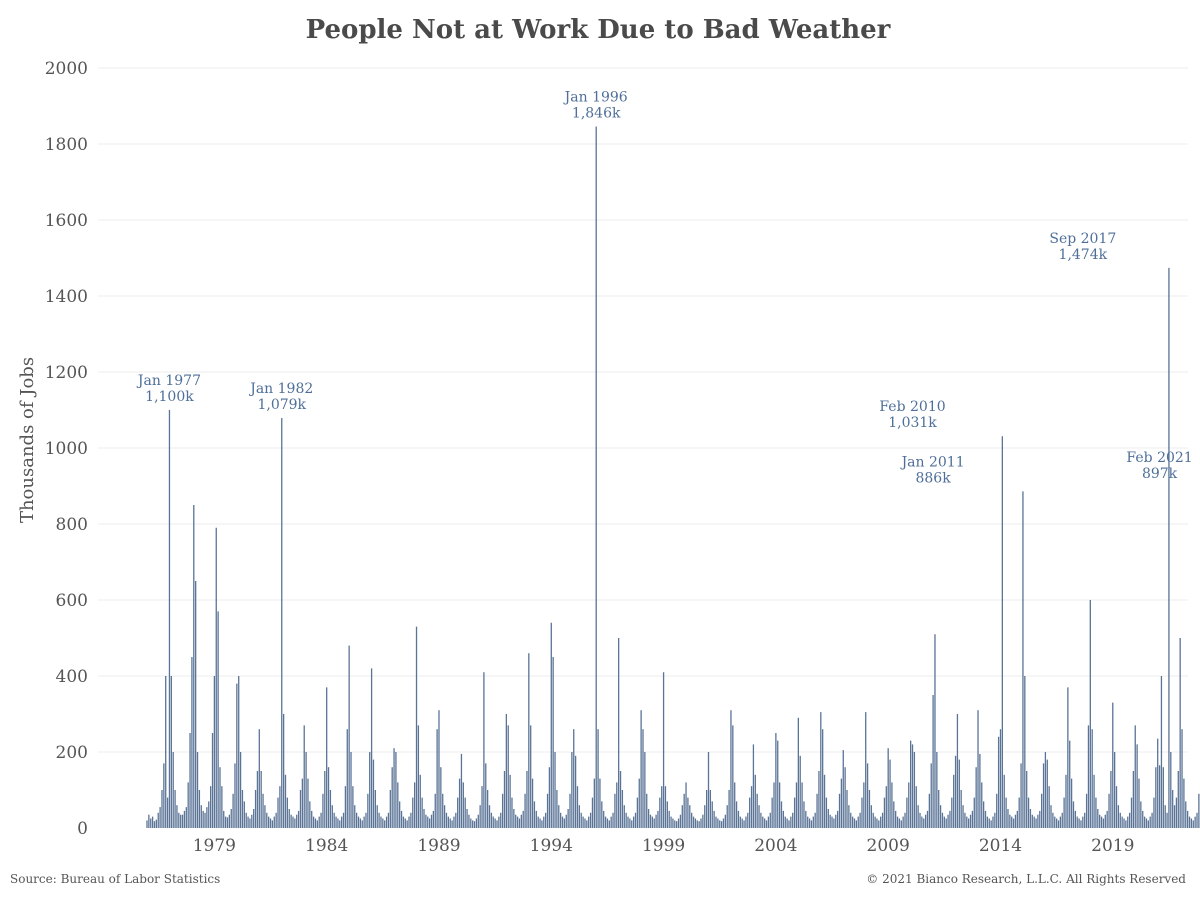 The image size is (1200, 900). Describe the element at coordinates (72, 753) in the screenshot. I see `y-tick-label: 200` at that location.